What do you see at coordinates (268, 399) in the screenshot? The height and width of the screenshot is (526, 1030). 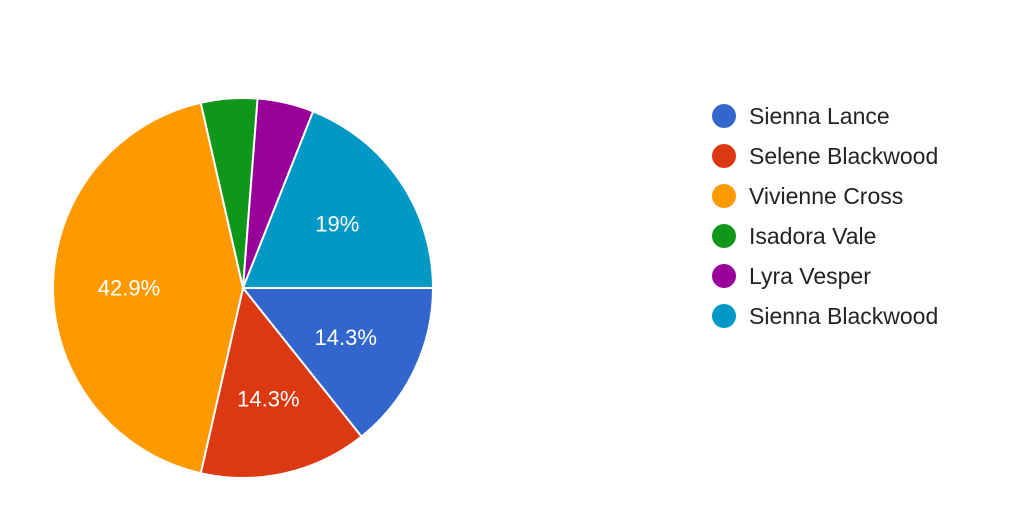 I see `slice-label-selene-blackwood: 14.3%` at bounding box center [268, 399].